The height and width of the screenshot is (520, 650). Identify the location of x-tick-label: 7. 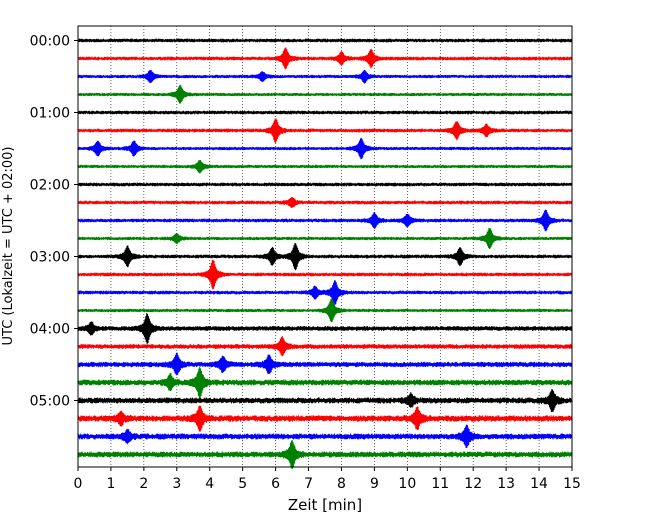
(308, 484).